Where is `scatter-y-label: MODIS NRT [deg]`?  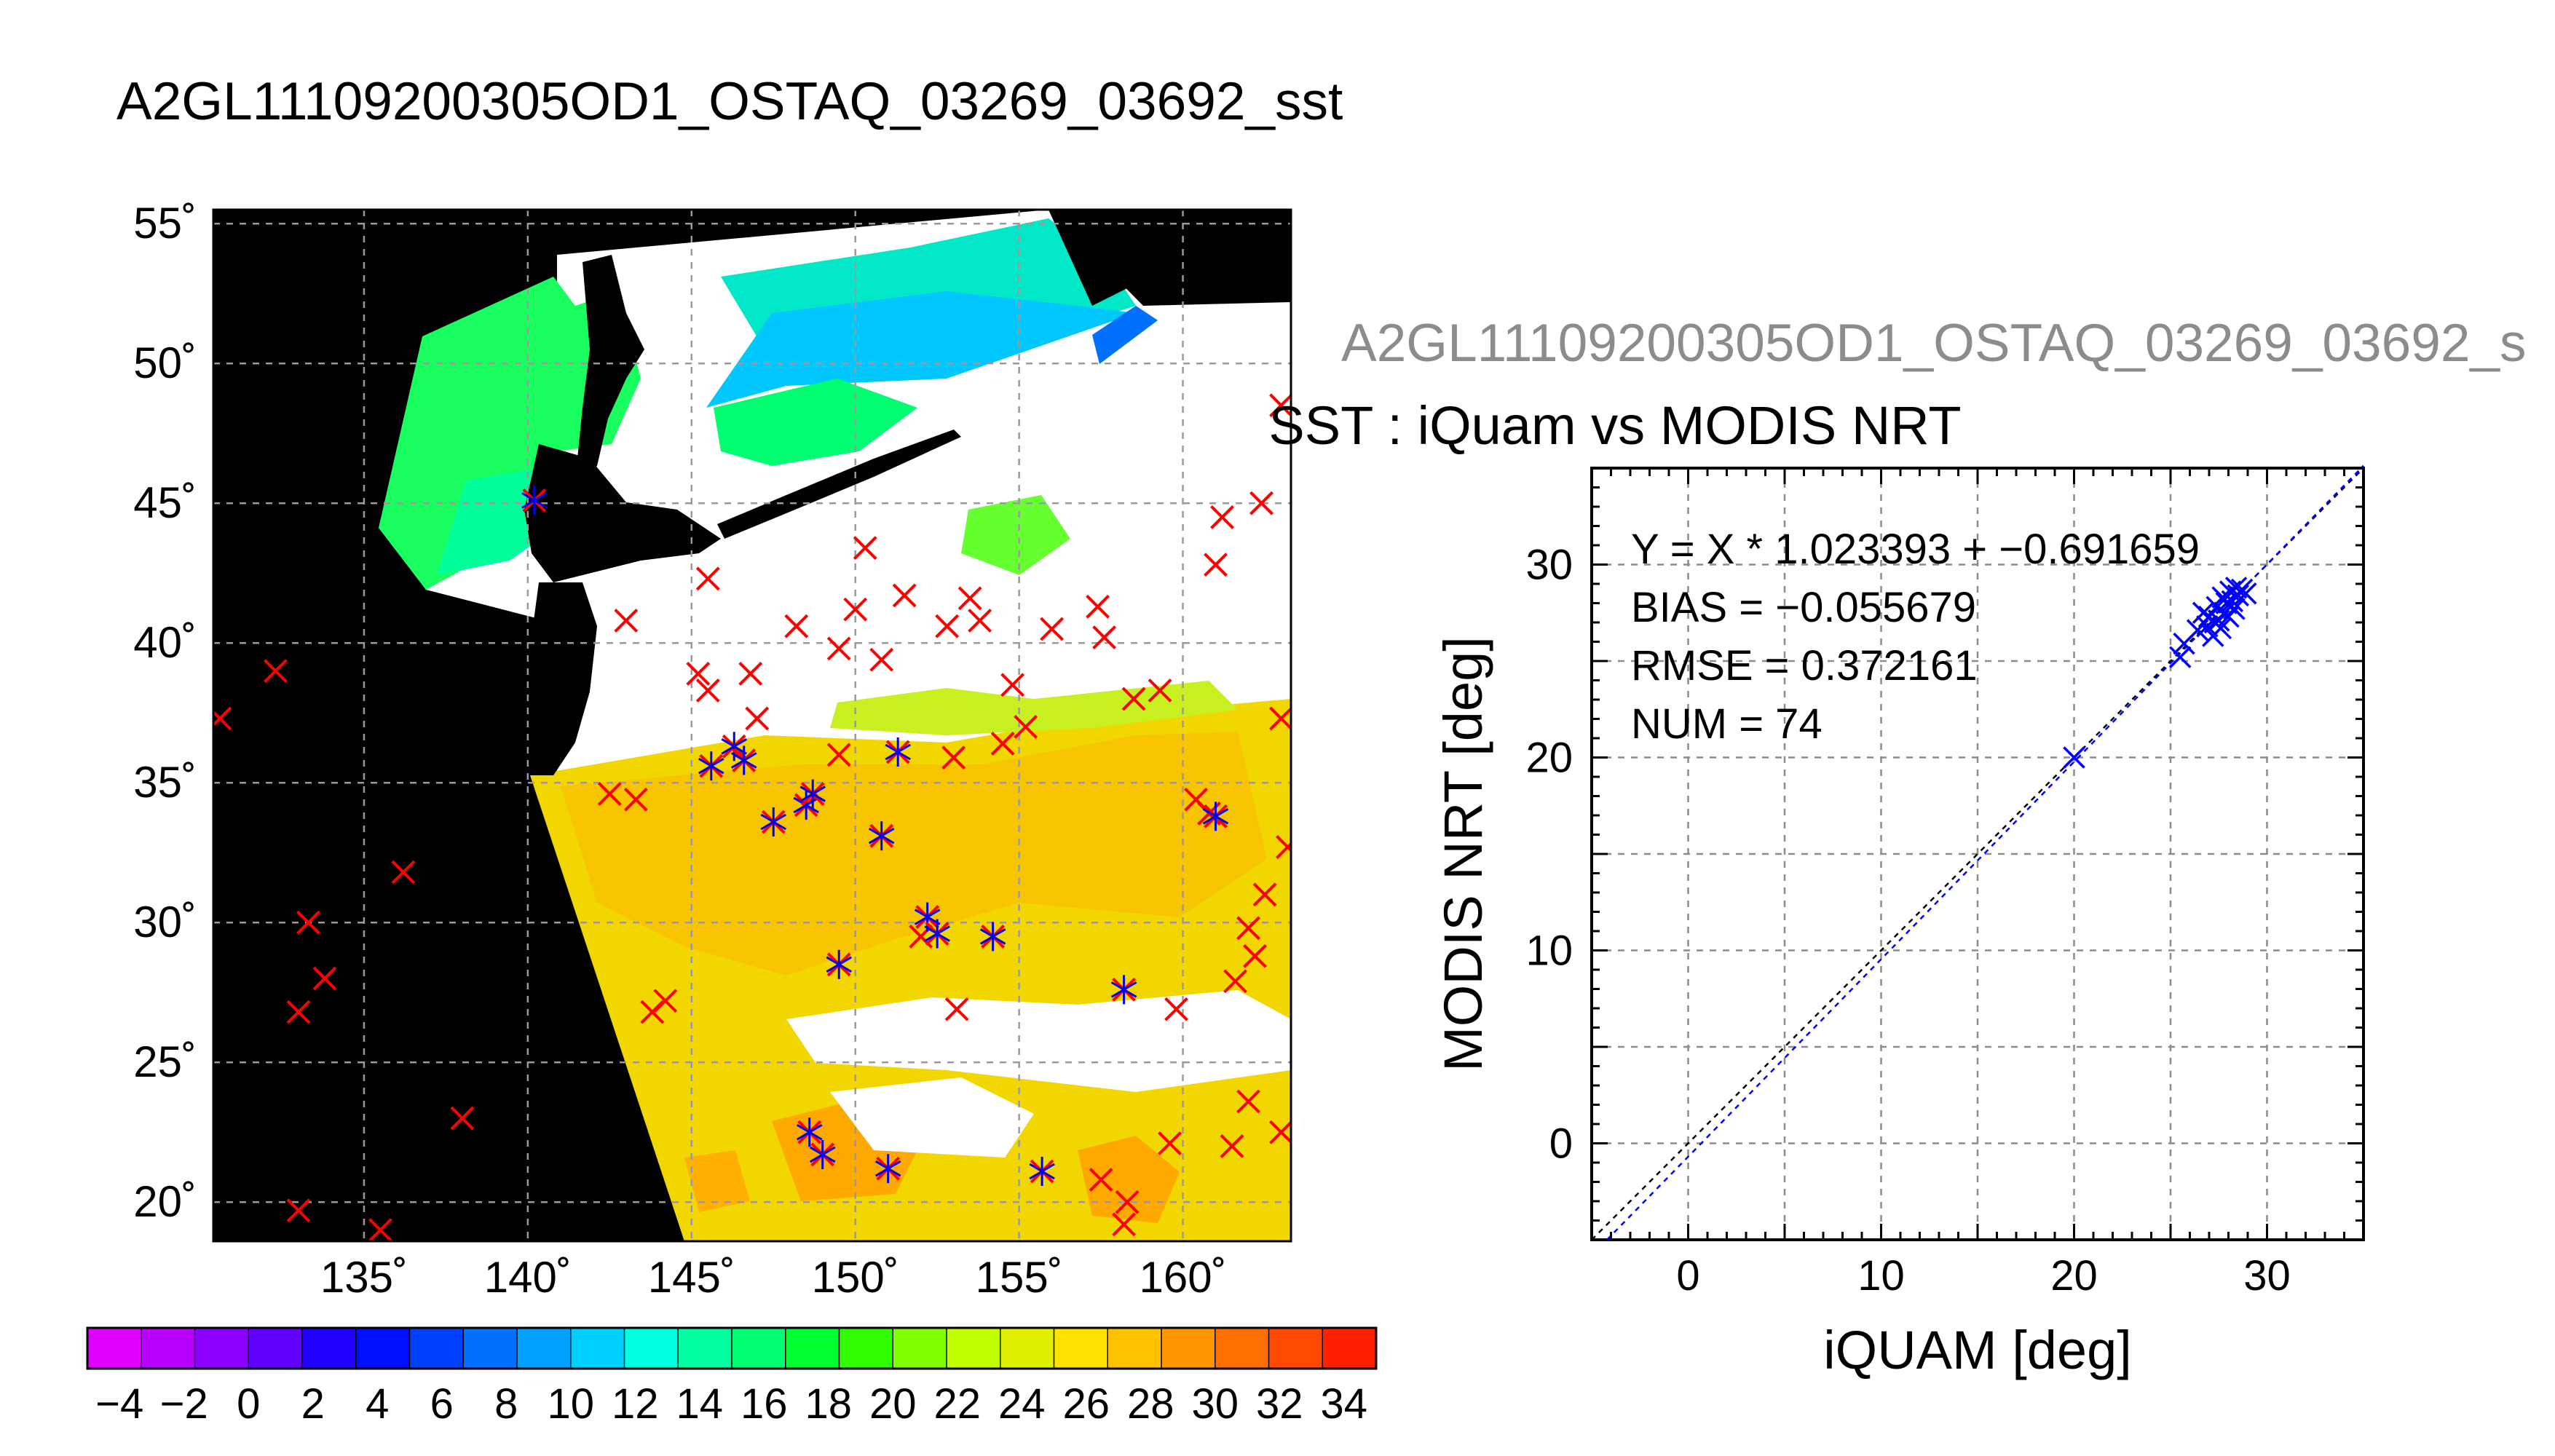 scatter-y-label: MODIS NRT [deg] is located at coordinates (1463, 854).